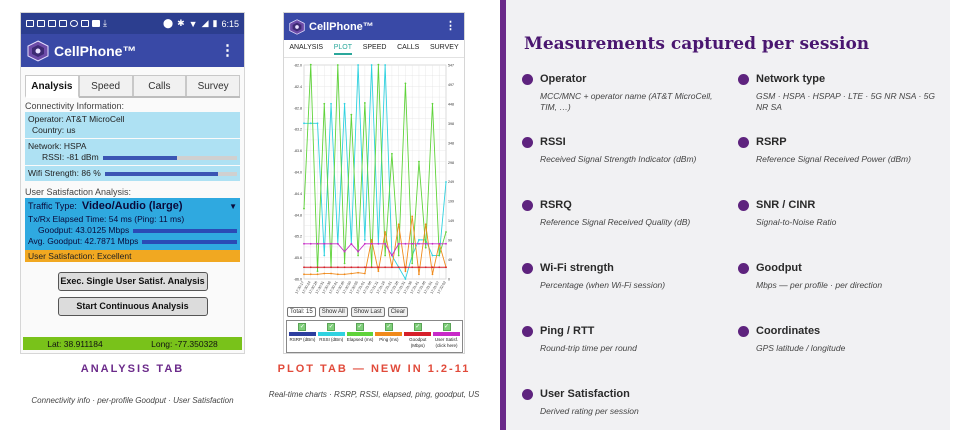 This screenshot has width=970, height=437. I want to click on legend-entry: ✓ Goodput (Mbps), so click(418, 336).